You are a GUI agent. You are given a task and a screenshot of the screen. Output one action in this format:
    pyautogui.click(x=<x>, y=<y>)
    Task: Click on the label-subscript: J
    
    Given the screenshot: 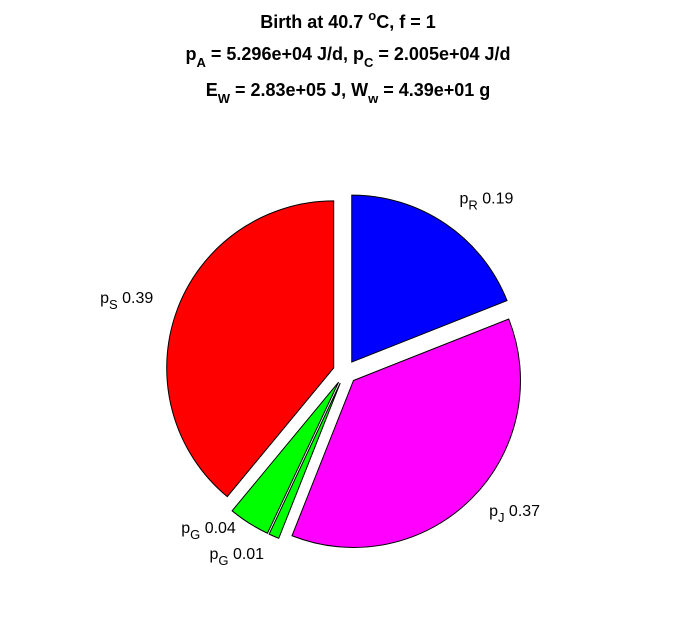 What is the action you would take?
    pyautogui.click(x=501, y=517)
    